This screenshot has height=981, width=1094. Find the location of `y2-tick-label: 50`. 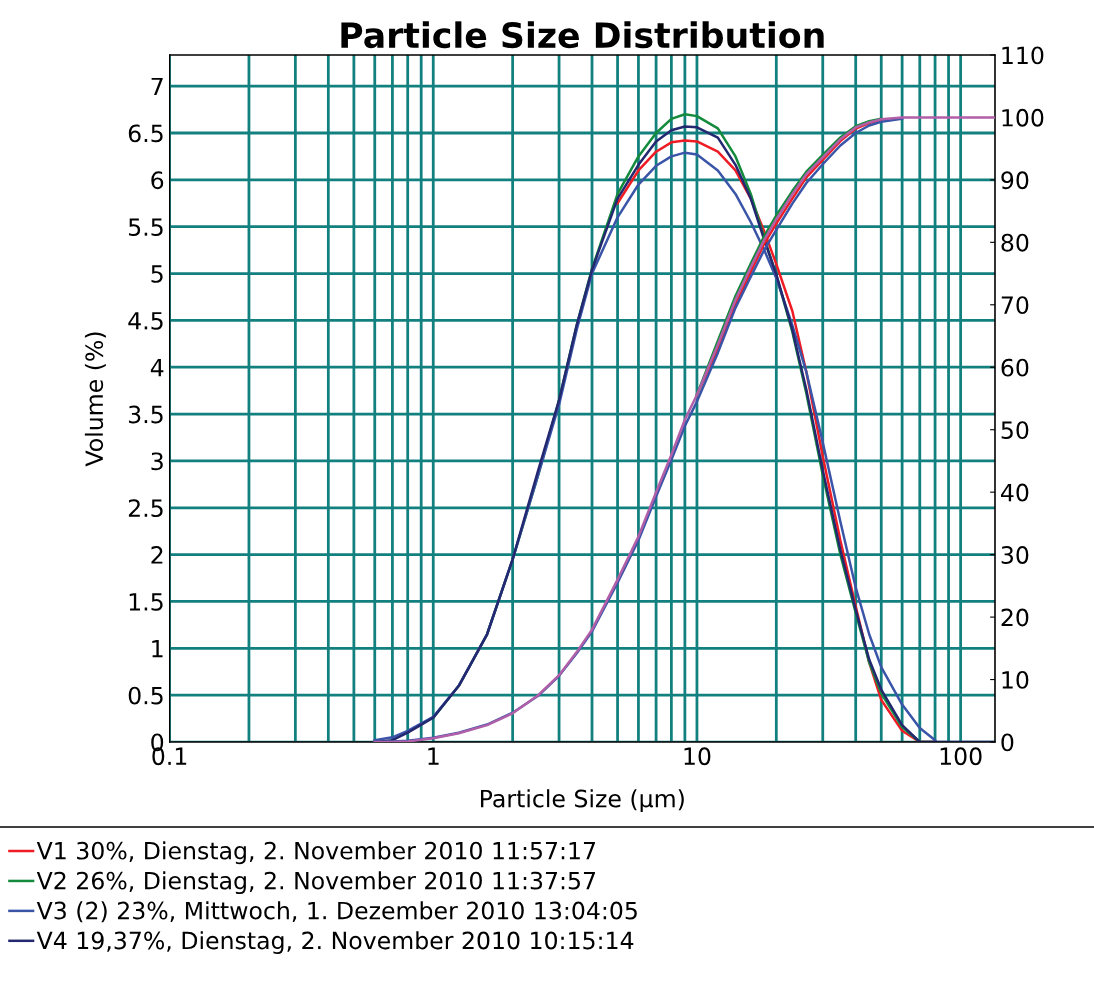

y2-tick-label: 50 is located at coordinates (1015, 430).